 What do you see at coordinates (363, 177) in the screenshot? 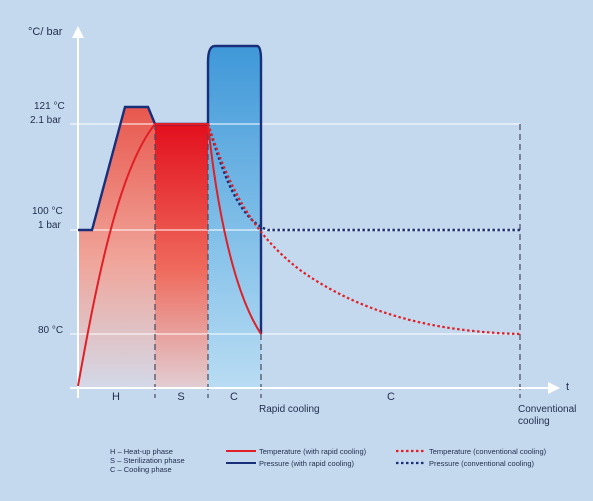
I see `pressure-conventional-line` at bounding box center [363, 177].